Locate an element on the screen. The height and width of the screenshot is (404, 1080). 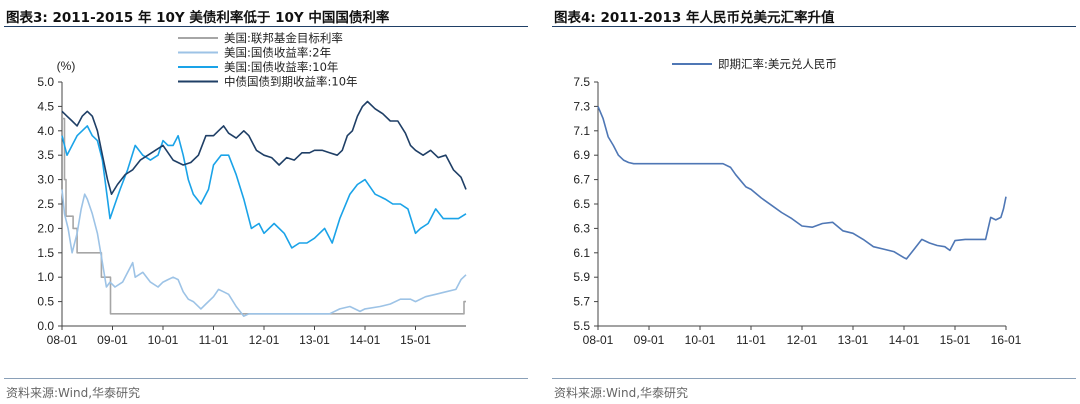
left-chart-legend-label: 中债国债到期收益率:10年 is located at coordinates (291, 82).